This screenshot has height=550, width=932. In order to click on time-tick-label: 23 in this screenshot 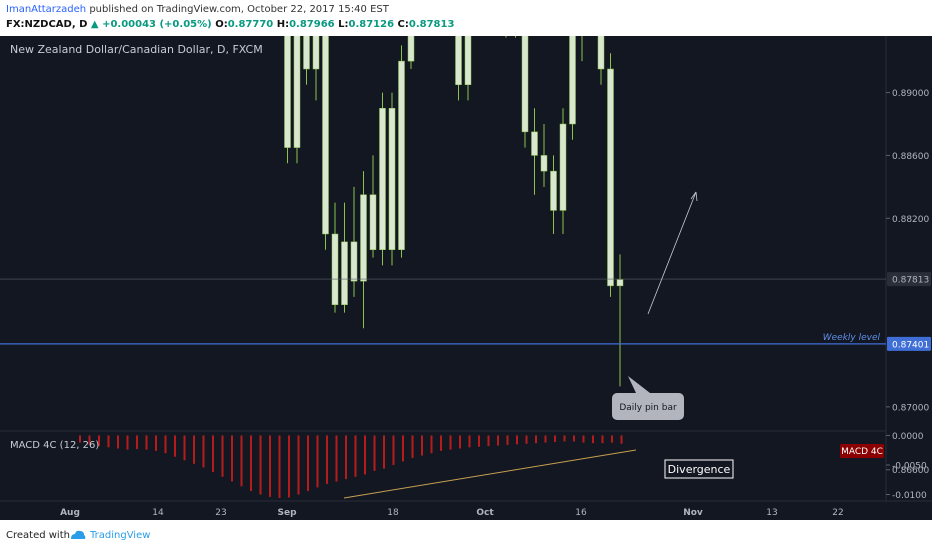, I will do `click(220, 513)`.